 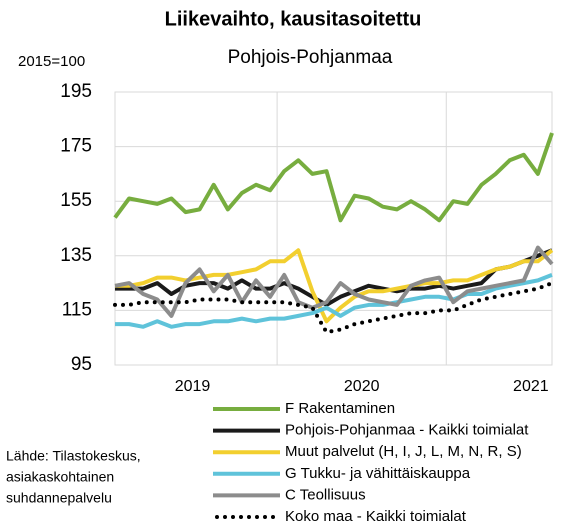 I want to click on y-tick-label: 195, so click(x=76, y=91).